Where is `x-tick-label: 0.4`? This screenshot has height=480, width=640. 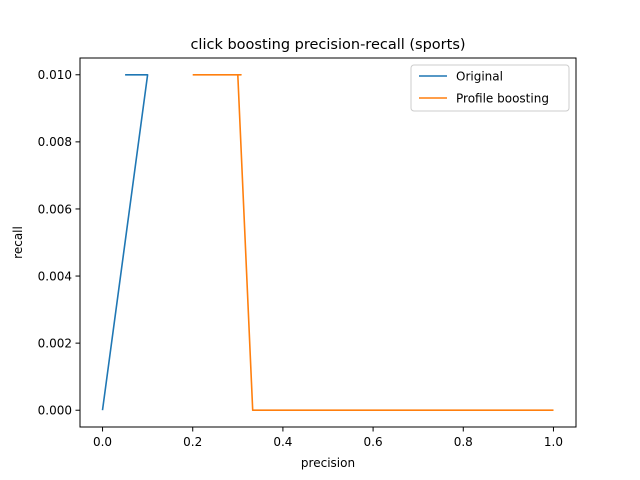 x-tick-label: 0.4 is located at coordinates (282, 442).